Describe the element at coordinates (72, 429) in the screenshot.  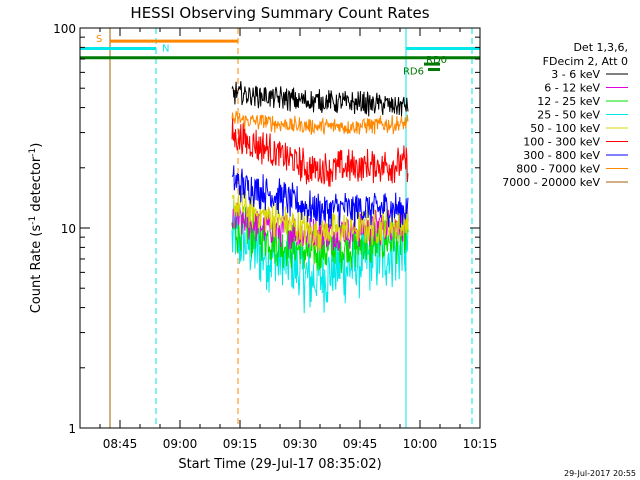
I see `y-tick-label-0: 1` at that location.